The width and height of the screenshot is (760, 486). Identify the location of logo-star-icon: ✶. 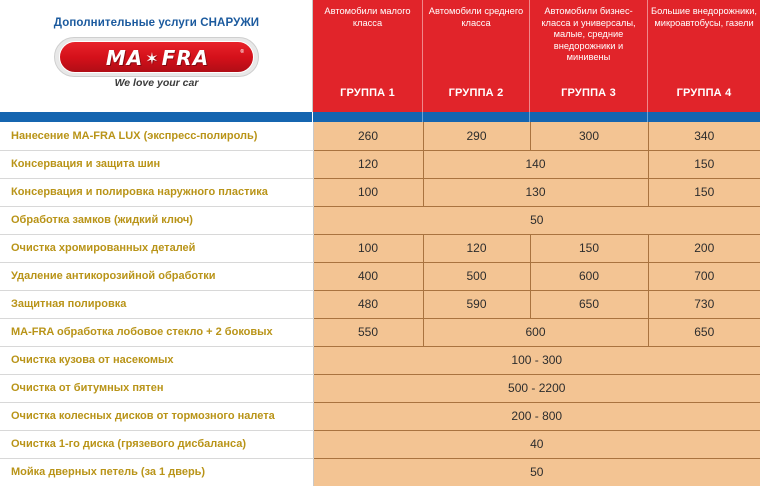
(152, 58).